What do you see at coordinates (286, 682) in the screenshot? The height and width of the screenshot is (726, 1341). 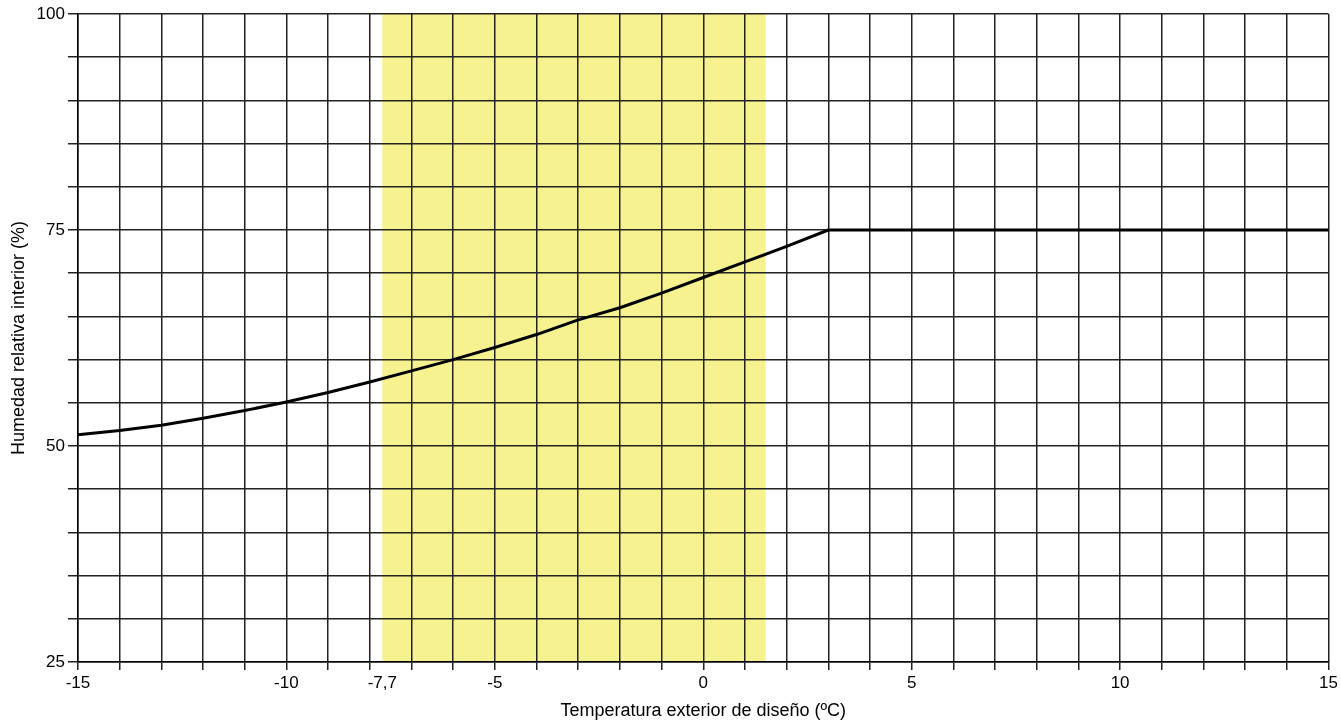 I see `x-tick-label: -10` at bounding box center [286, 682].